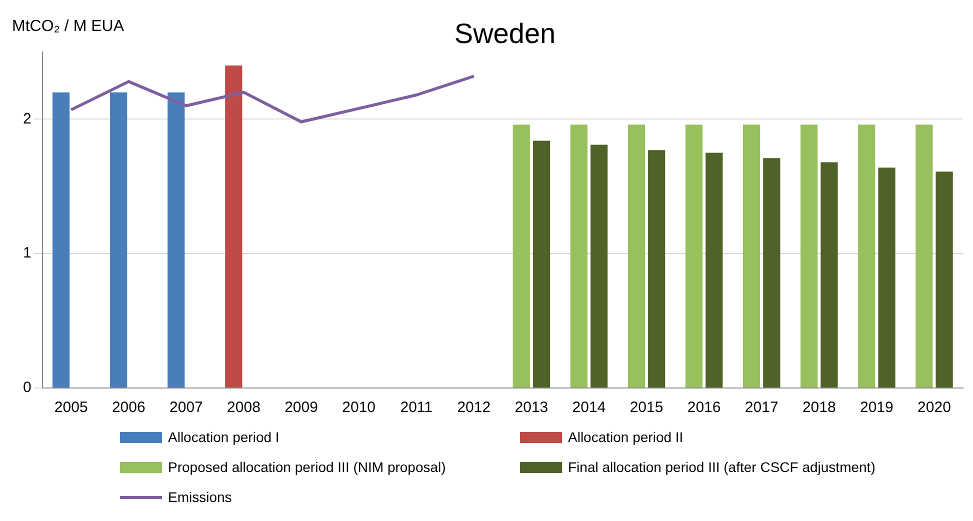  What do you see at coordinates (704, 407) in the screenshot?
I see `x-tick-label: 2016` at bounding box center [704, 407].